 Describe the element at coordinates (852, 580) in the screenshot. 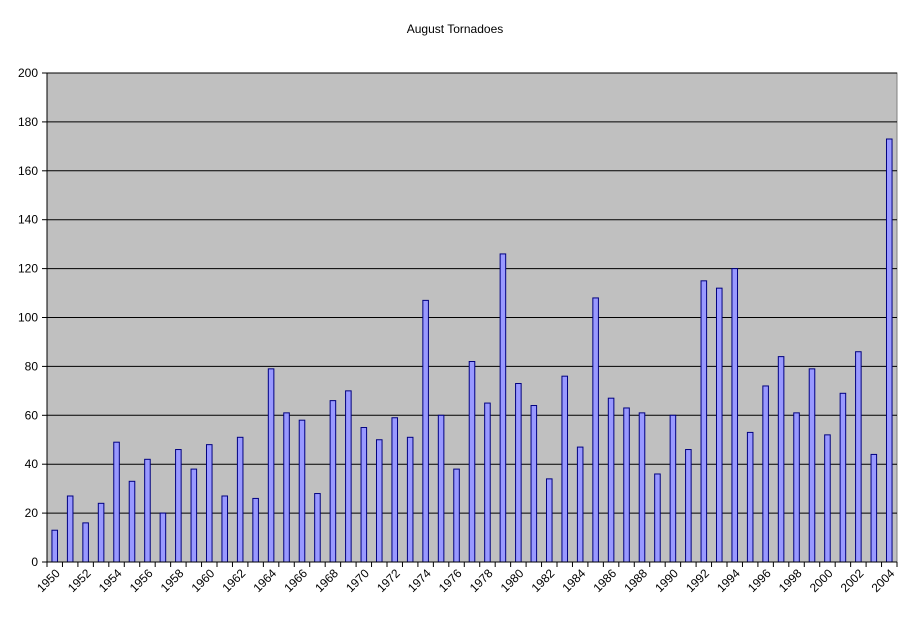

I see `x-tick-label: 2002` at that location.